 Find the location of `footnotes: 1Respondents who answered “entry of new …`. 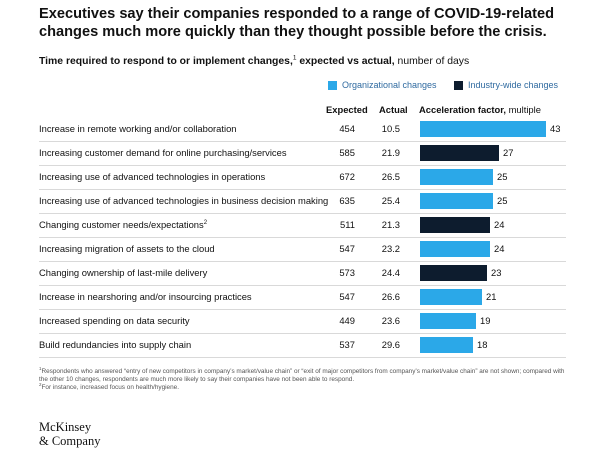

footnotes: 1Respondents who answered “entry of new … is located at coordinates (304, 379).